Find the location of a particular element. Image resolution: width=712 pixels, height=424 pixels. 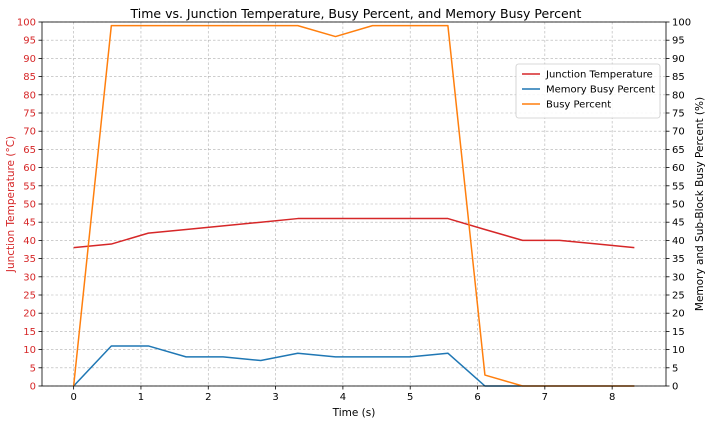

y-left-tick-label: 0 is located at coordinates (33, 387).